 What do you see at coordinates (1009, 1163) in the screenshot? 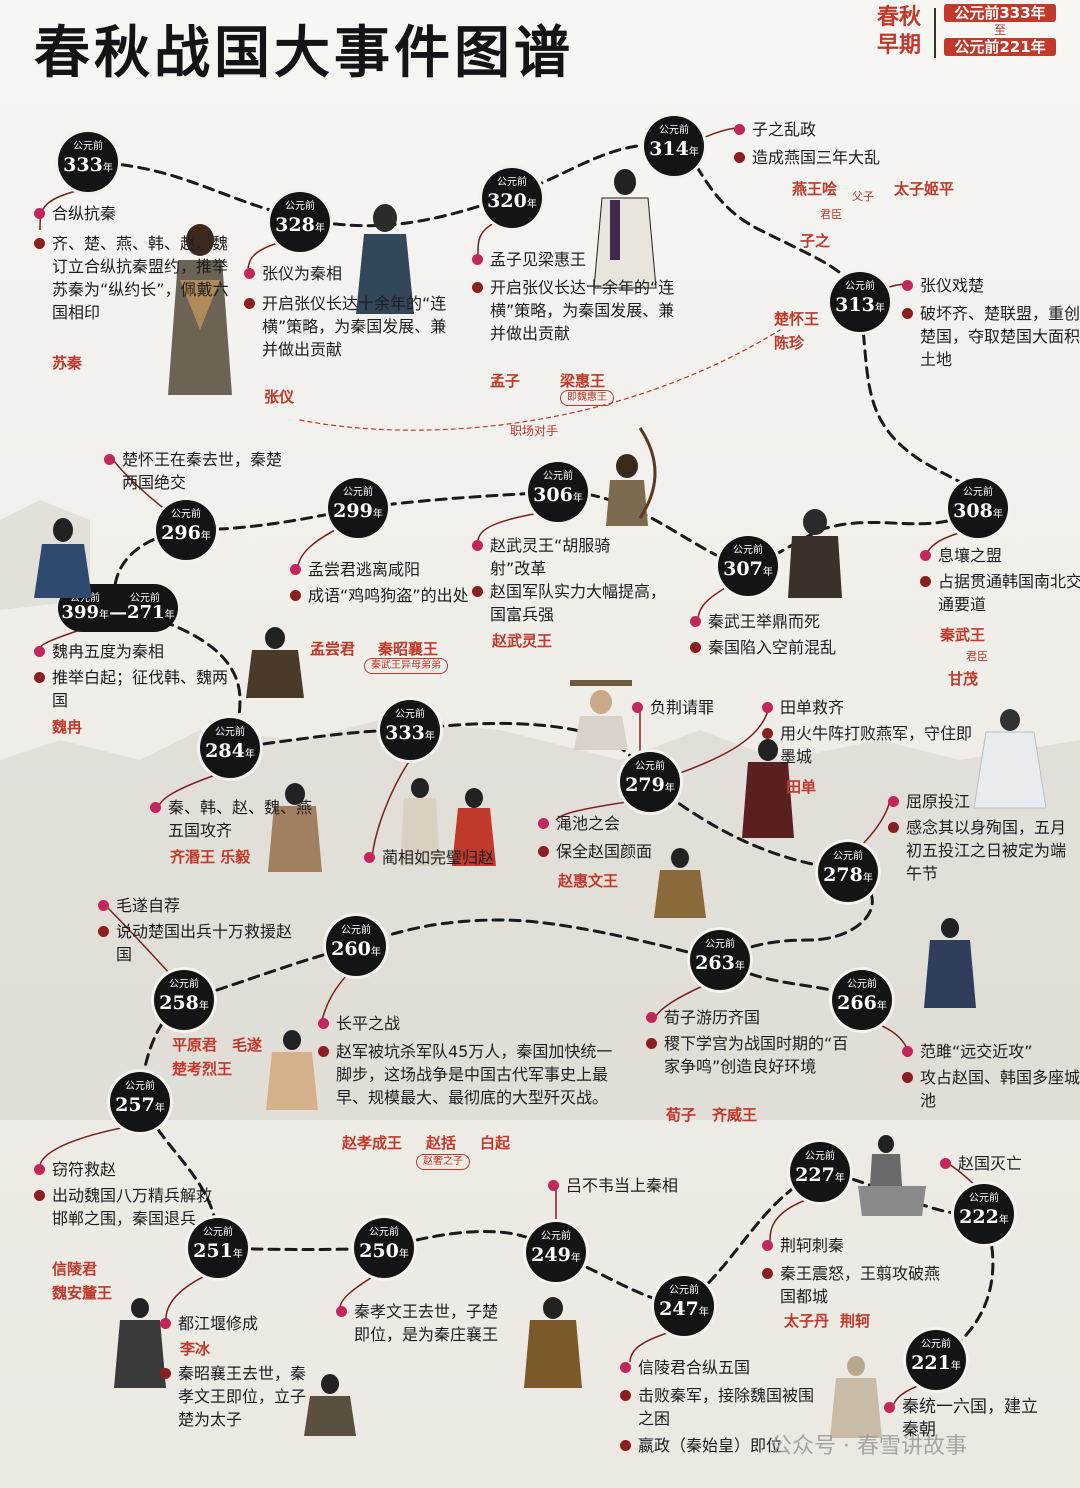
I see `event-222-title: 赵国灭亡` at bounding box center [1009, 1163].